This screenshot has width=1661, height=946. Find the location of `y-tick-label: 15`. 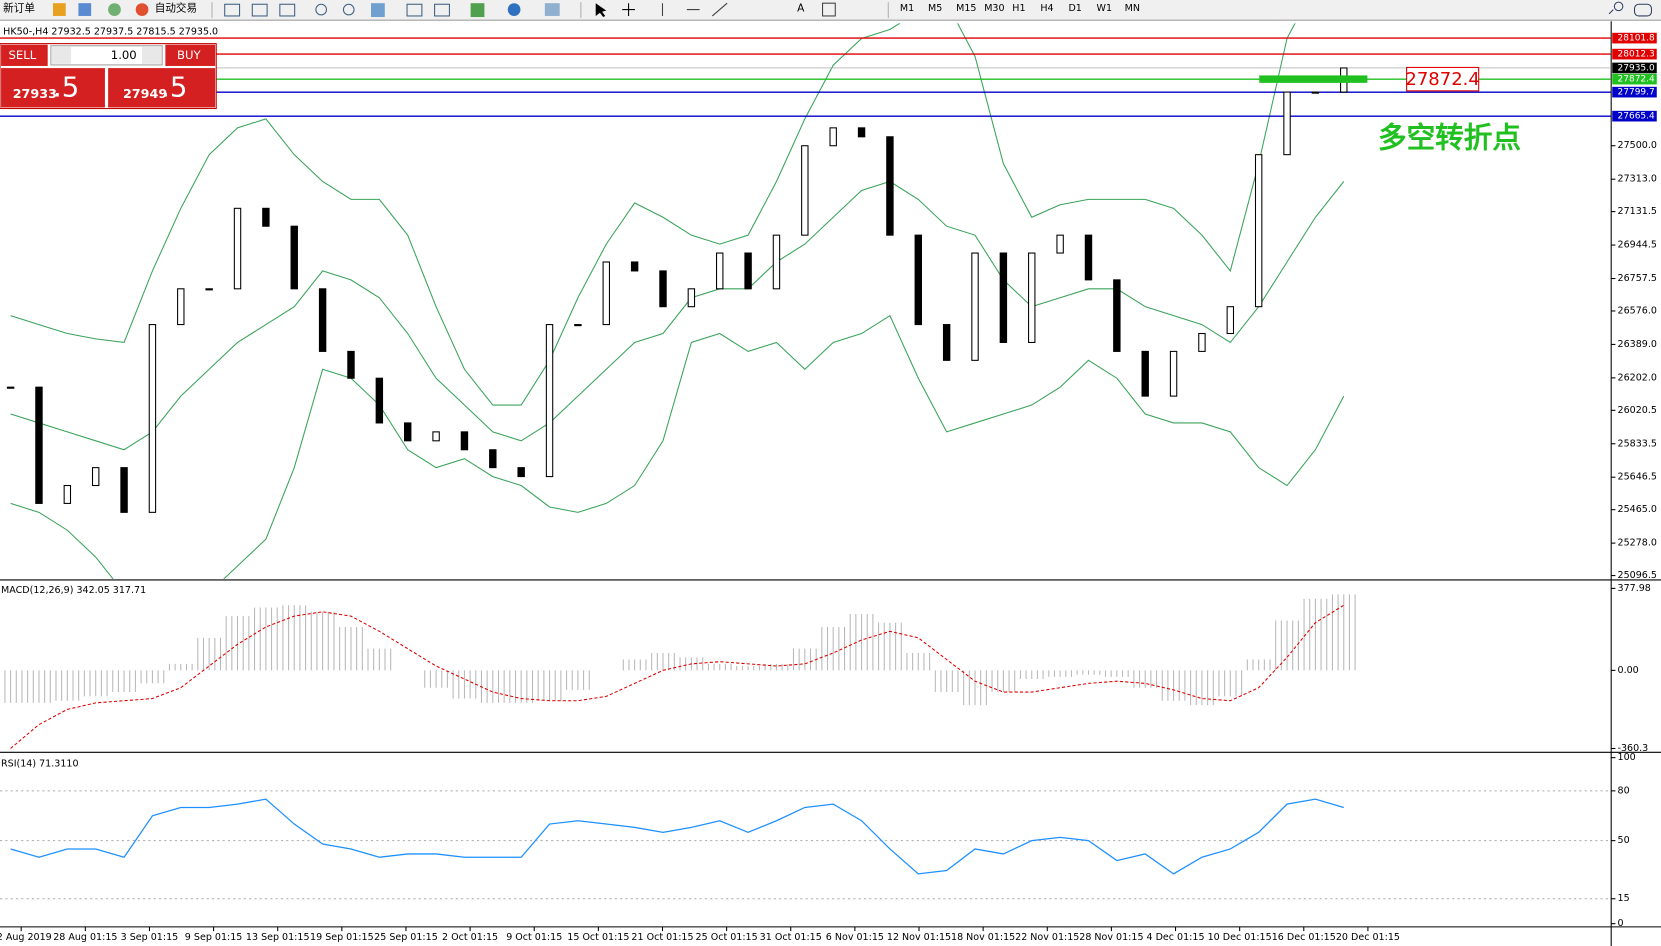

y-tick-label: 15 is located at coordinates (1624, 898).